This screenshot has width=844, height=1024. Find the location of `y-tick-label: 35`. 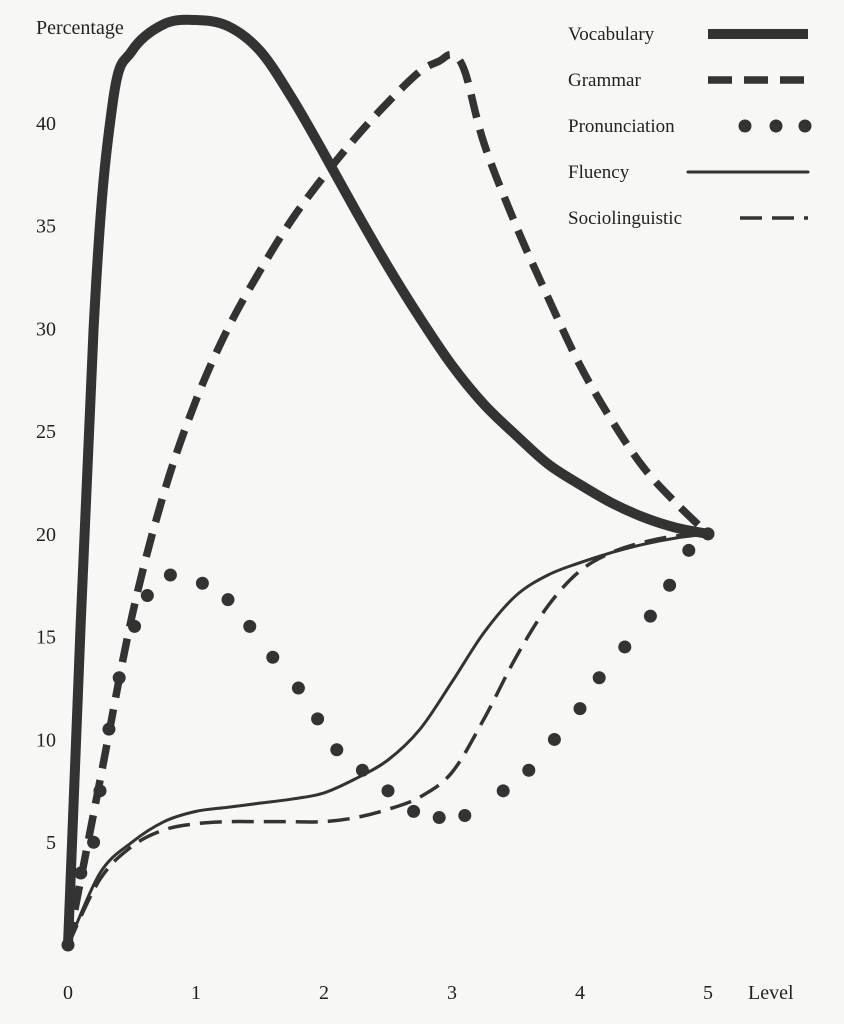

y-tick-label: 35 is located at coordinates (46, 227).